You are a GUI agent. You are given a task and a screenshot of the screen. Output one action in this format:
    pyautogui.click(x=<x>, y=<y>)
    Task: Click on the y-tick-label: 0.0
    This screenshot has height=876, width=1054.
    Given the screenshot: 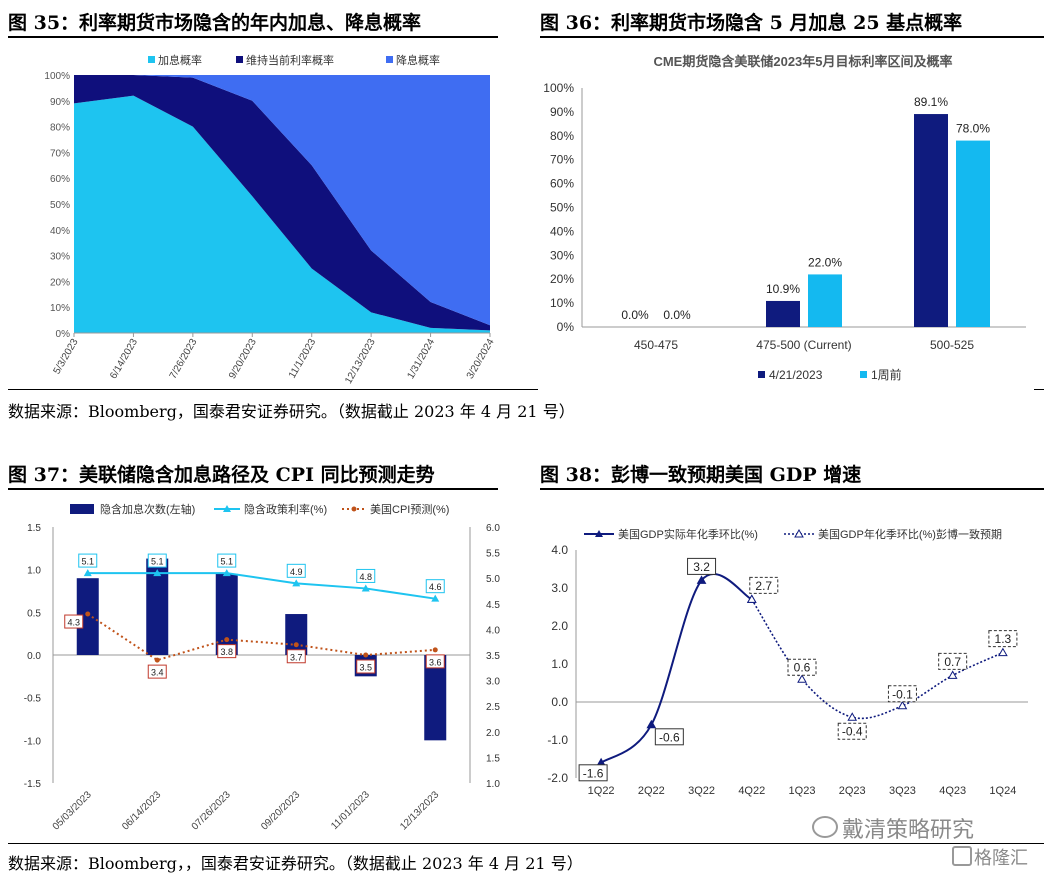 What is the action you would take?
    pyautogui.click(x=559, y=702)
    